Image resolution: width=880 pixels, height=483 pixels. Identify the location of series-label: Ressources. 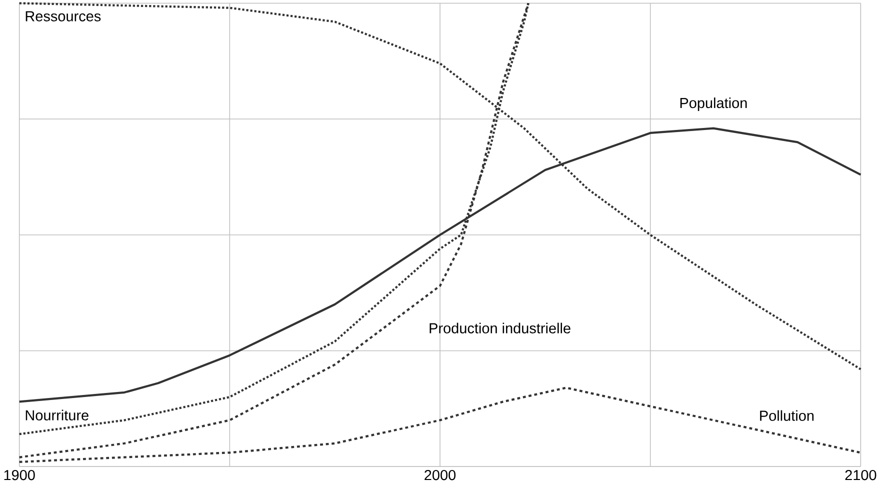
(63, 16).